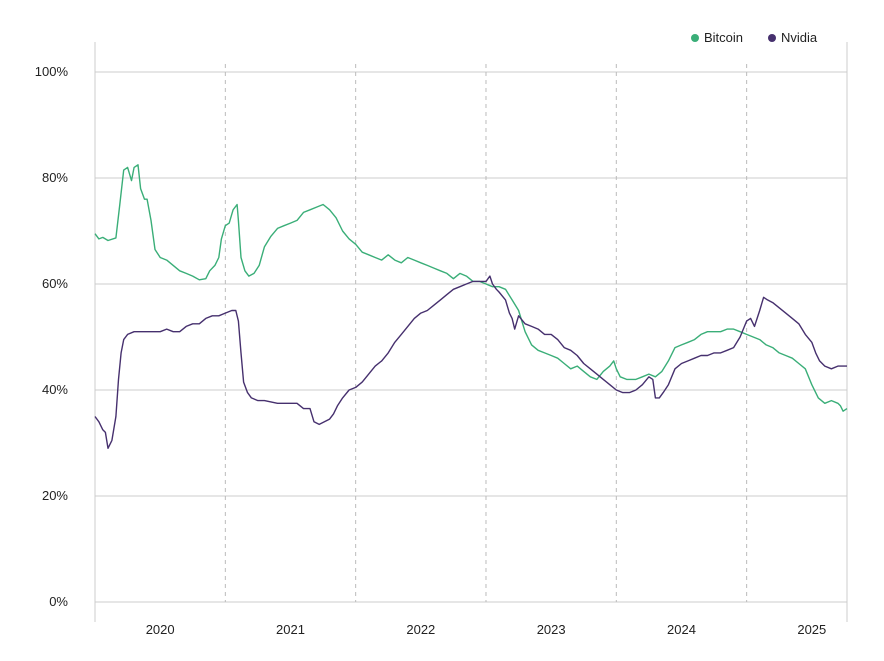  I want to click on x-tick-label: 2022, so click(420, 629).